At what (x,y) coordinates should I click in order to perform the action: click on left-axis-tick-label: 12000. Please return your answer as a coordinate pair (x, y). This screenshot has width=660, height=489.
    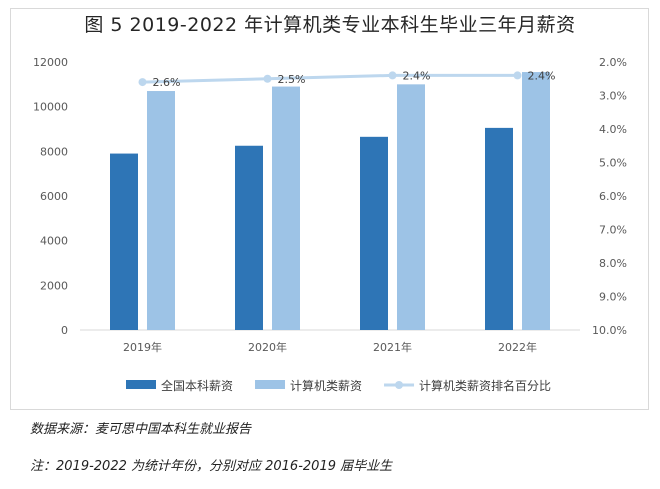
    Looking at the image, I should click on (50, 62).